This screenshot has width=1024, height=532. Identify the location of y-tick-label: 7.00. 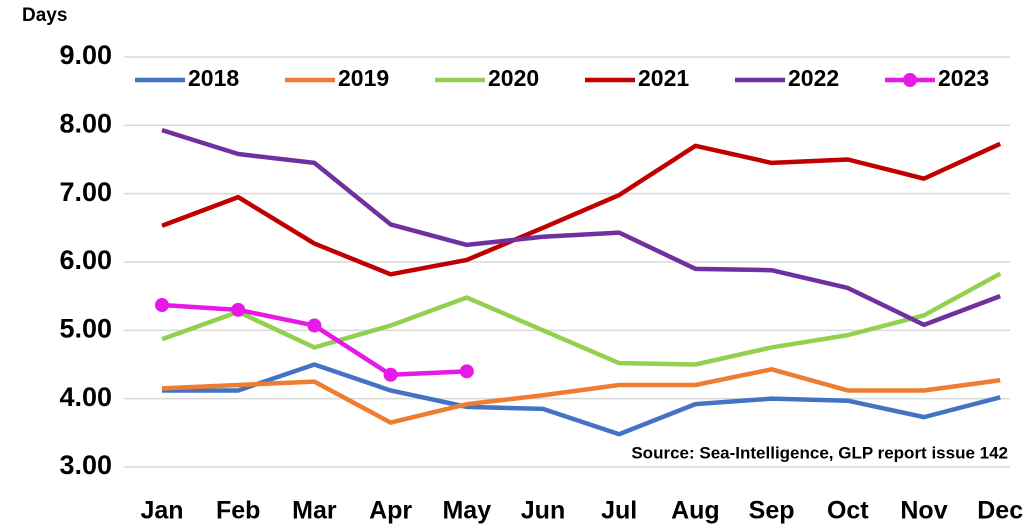
(85, 192).